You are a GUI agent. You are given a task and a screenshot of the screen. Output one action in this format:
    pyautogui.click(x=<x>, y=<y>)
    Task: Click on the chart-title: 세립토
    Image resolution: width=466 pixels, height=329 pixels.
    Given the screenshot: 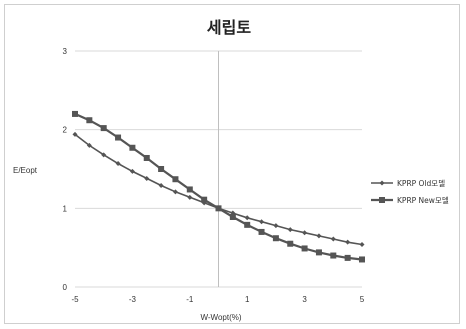 What is the action you would take?
    pyautogui.click(x=229, y=27)
    